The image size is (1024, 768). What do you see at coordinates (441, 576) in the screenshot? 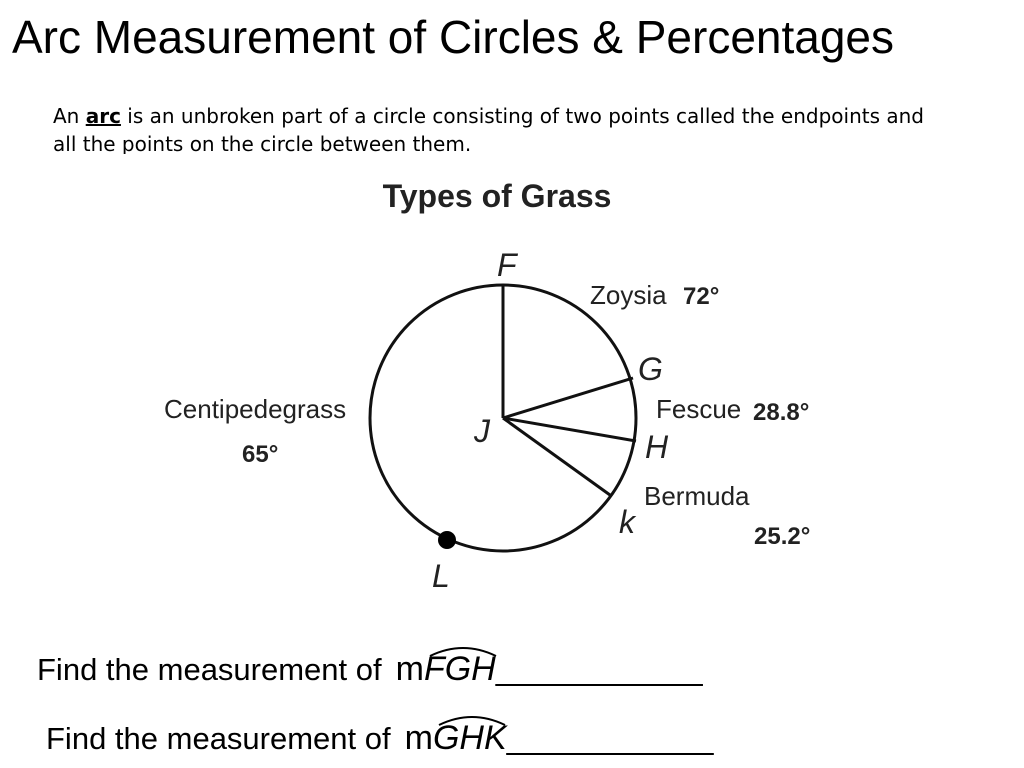
I see `point-label: L` at bounding box center [441, 576].